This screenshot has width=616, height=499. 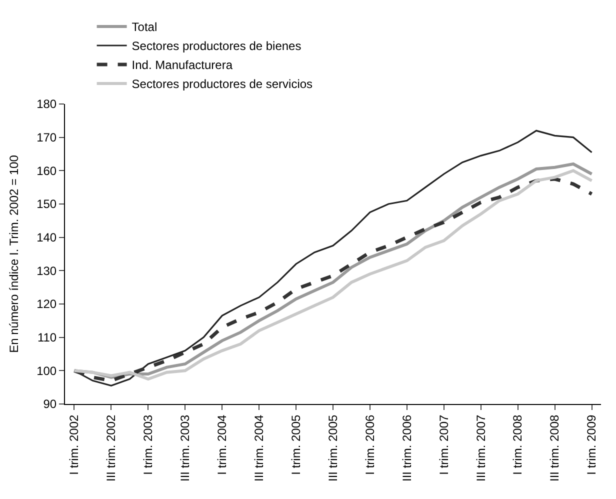 I want to click on y-tick-label: 170, so click(x=46, y=137).